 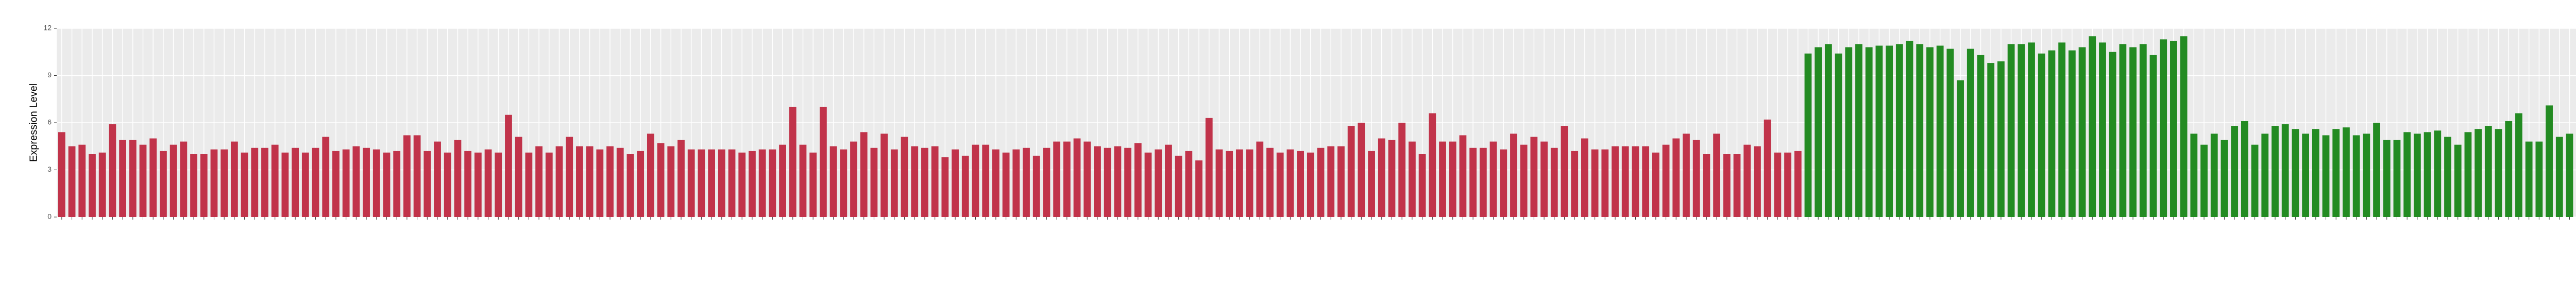 I want to click on y-tick-label: 3, so click(x=49, y=169).